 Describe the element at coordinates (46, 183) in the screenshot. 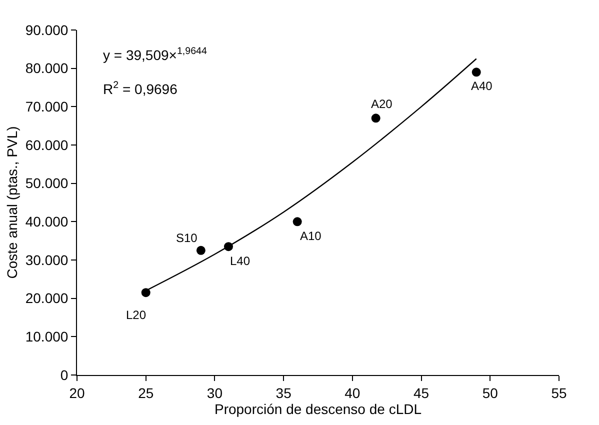

I see `y-tick-label: 50.000` at that location.